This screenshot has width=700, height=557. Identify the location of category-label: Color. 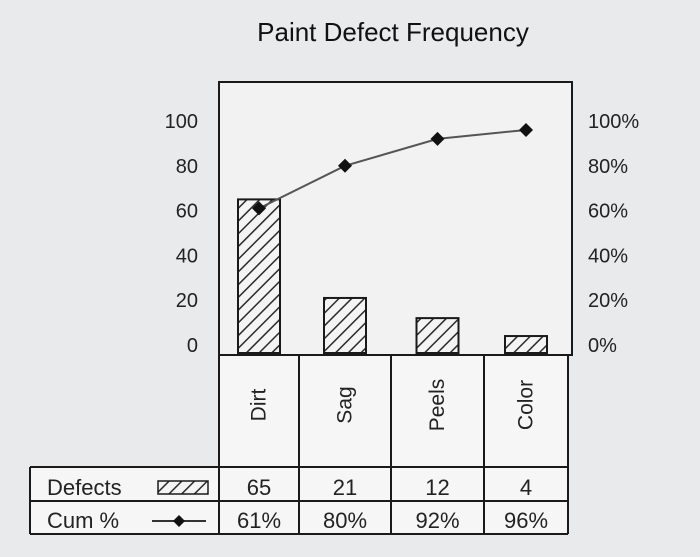
(526, 405).